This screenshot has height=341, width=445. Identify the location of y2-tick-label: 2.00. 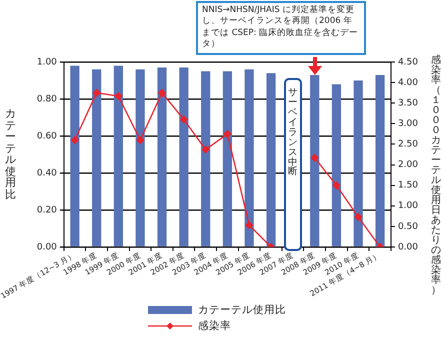
(408, 165).